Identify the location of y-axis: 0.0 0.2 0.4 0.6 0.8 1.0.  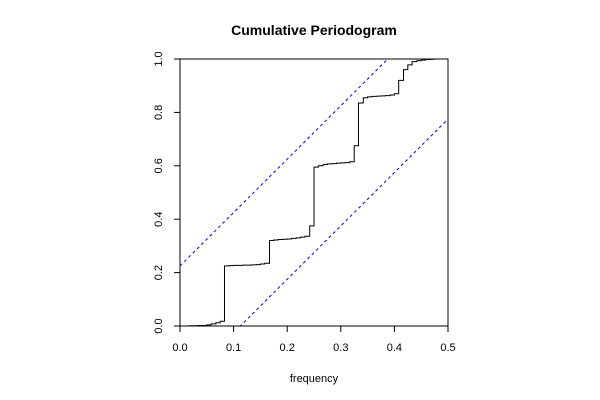
(166, 192).